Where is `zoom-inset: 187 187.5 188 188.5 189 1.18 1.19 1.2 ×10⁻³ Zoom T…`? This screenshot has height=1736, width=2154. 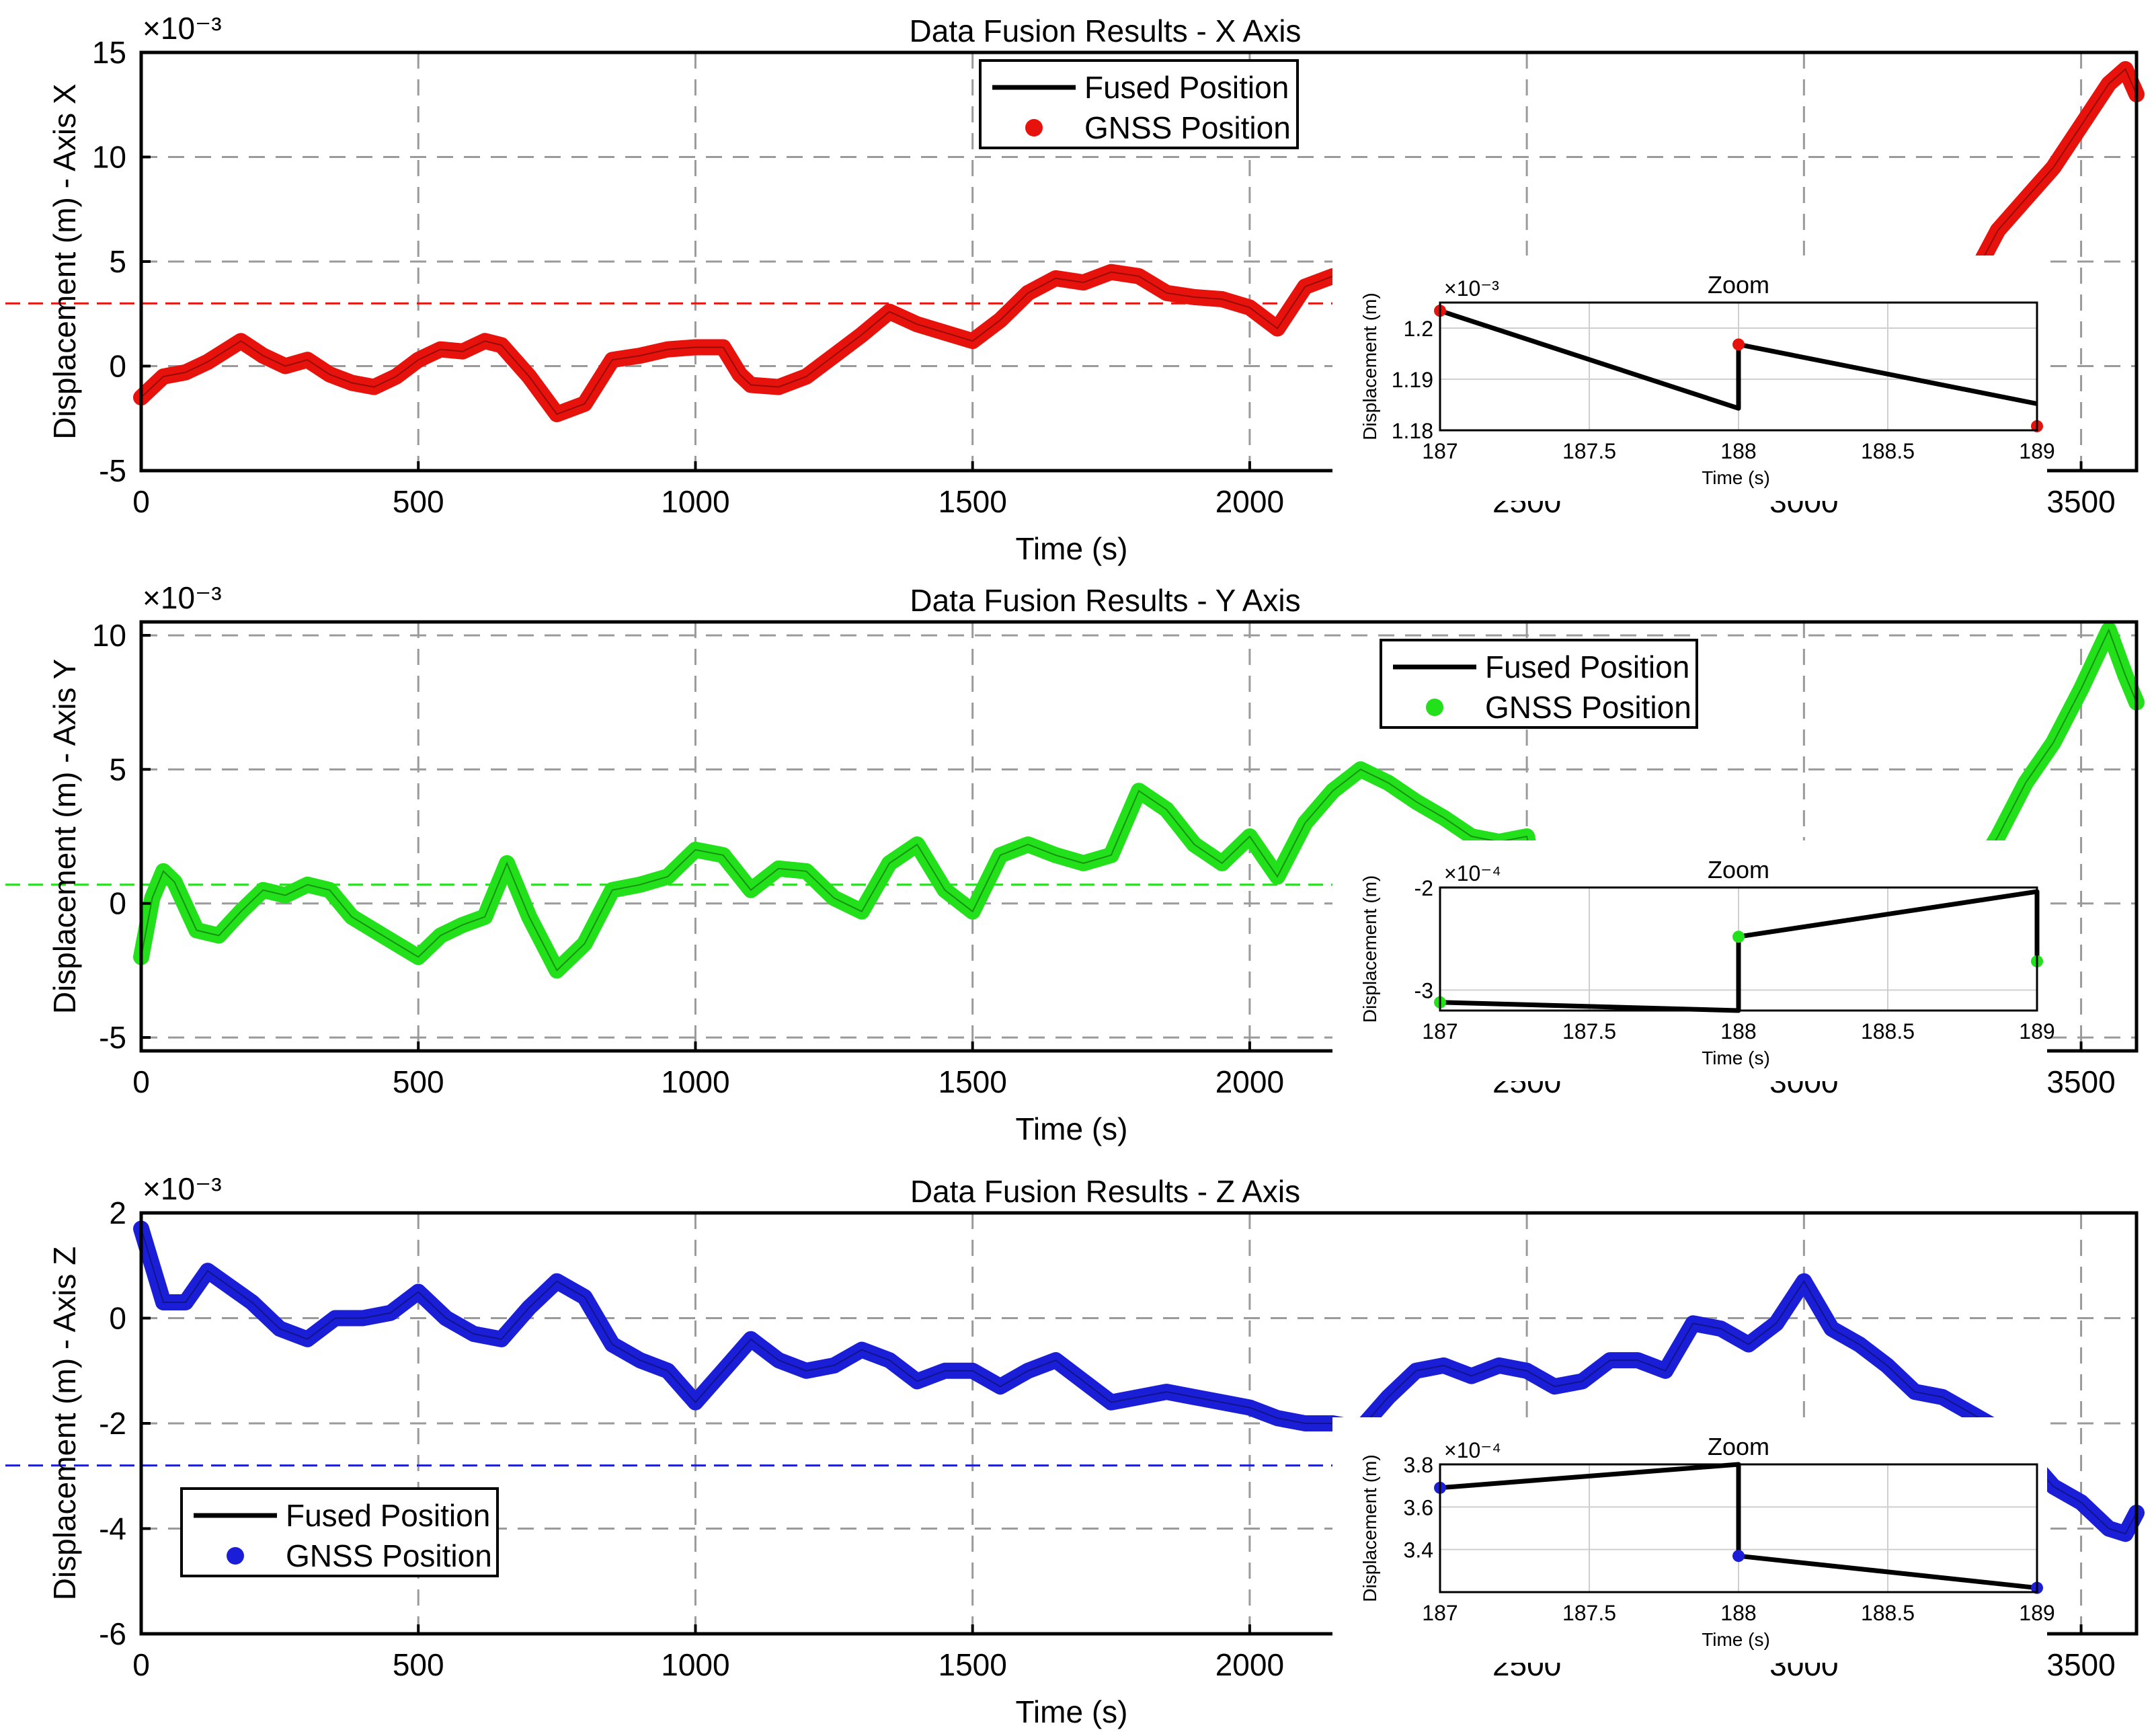
zoom-inset: 187 187.5 188 188.5 189 1.18 1.19 1.2 ×10⁻³ Zoom T… is located at coordinates (1693, 378).